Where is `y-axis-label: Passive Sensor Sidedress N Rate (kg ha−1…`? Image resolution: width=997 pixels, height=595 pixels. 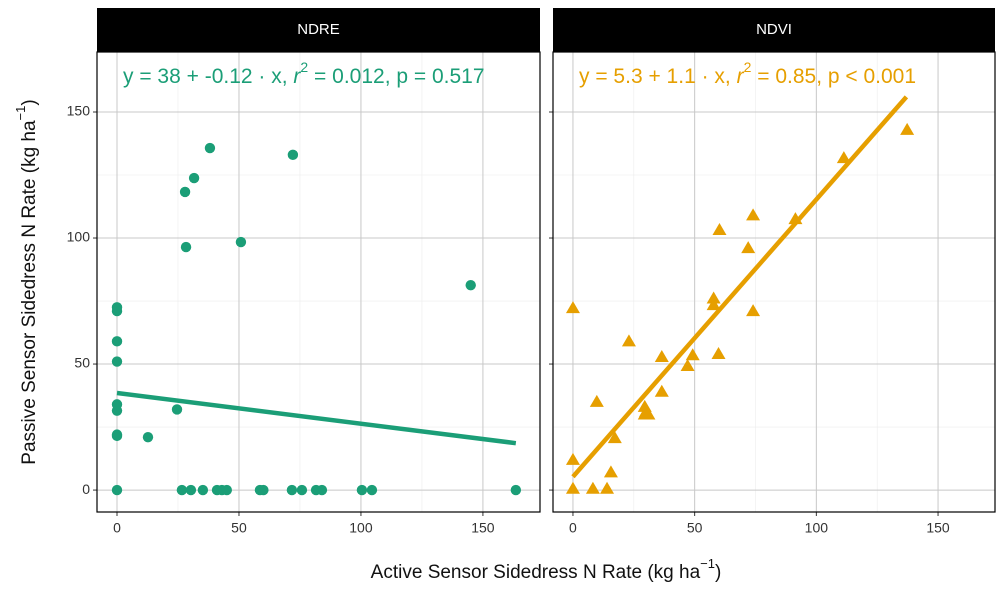 y-axis-label: Passive Sensor Sidedress N Rate (kg ha−1… is located at coordinates (26, 281).